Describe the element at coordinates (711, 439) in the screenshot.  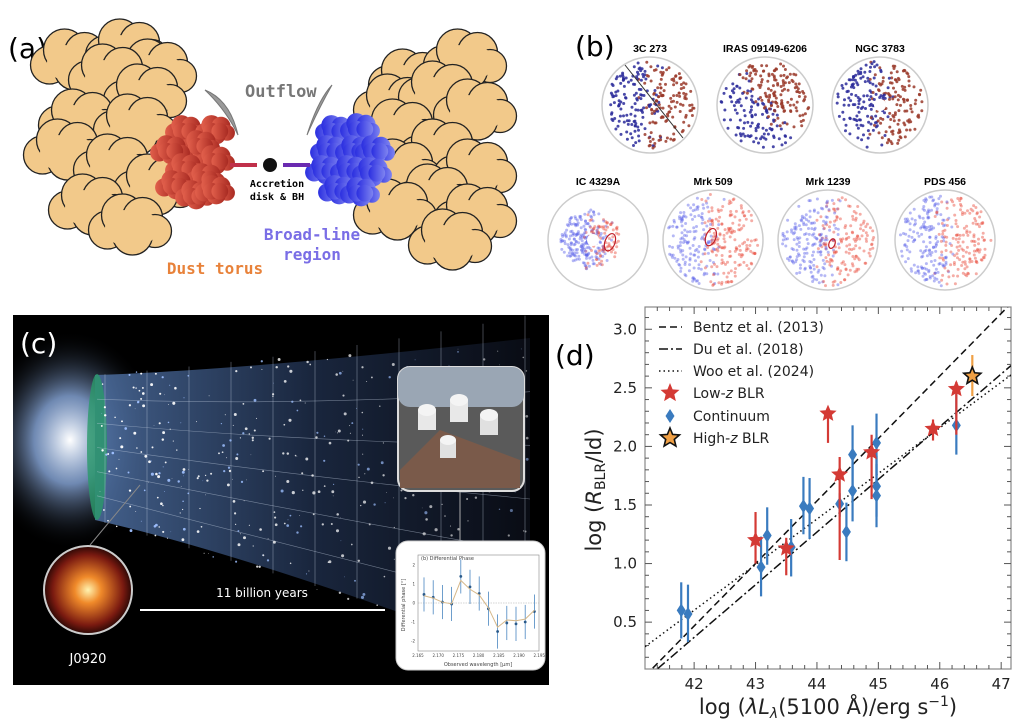
I see `legend-label-part: High-` at that location.